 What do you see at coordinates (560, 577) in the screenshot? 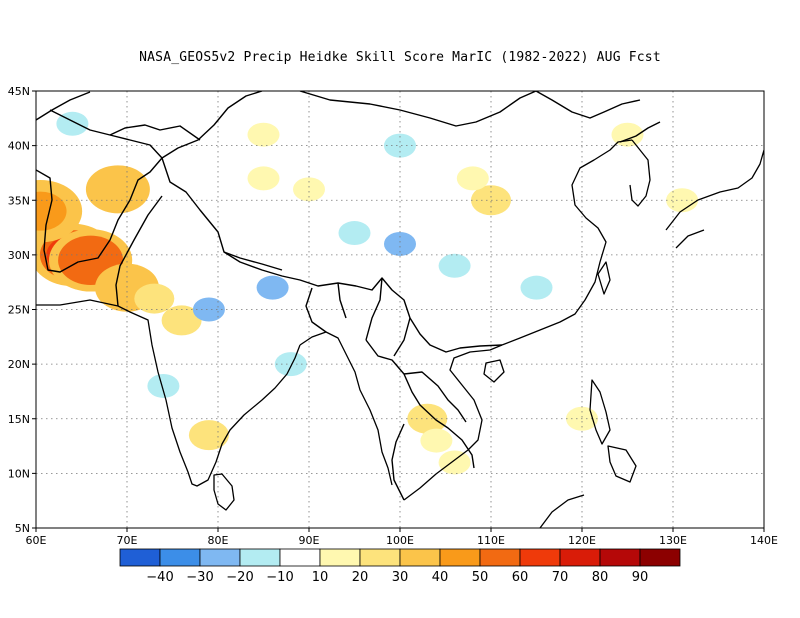
I see `colorbar-label: 70` at bounding box center [560, 577].